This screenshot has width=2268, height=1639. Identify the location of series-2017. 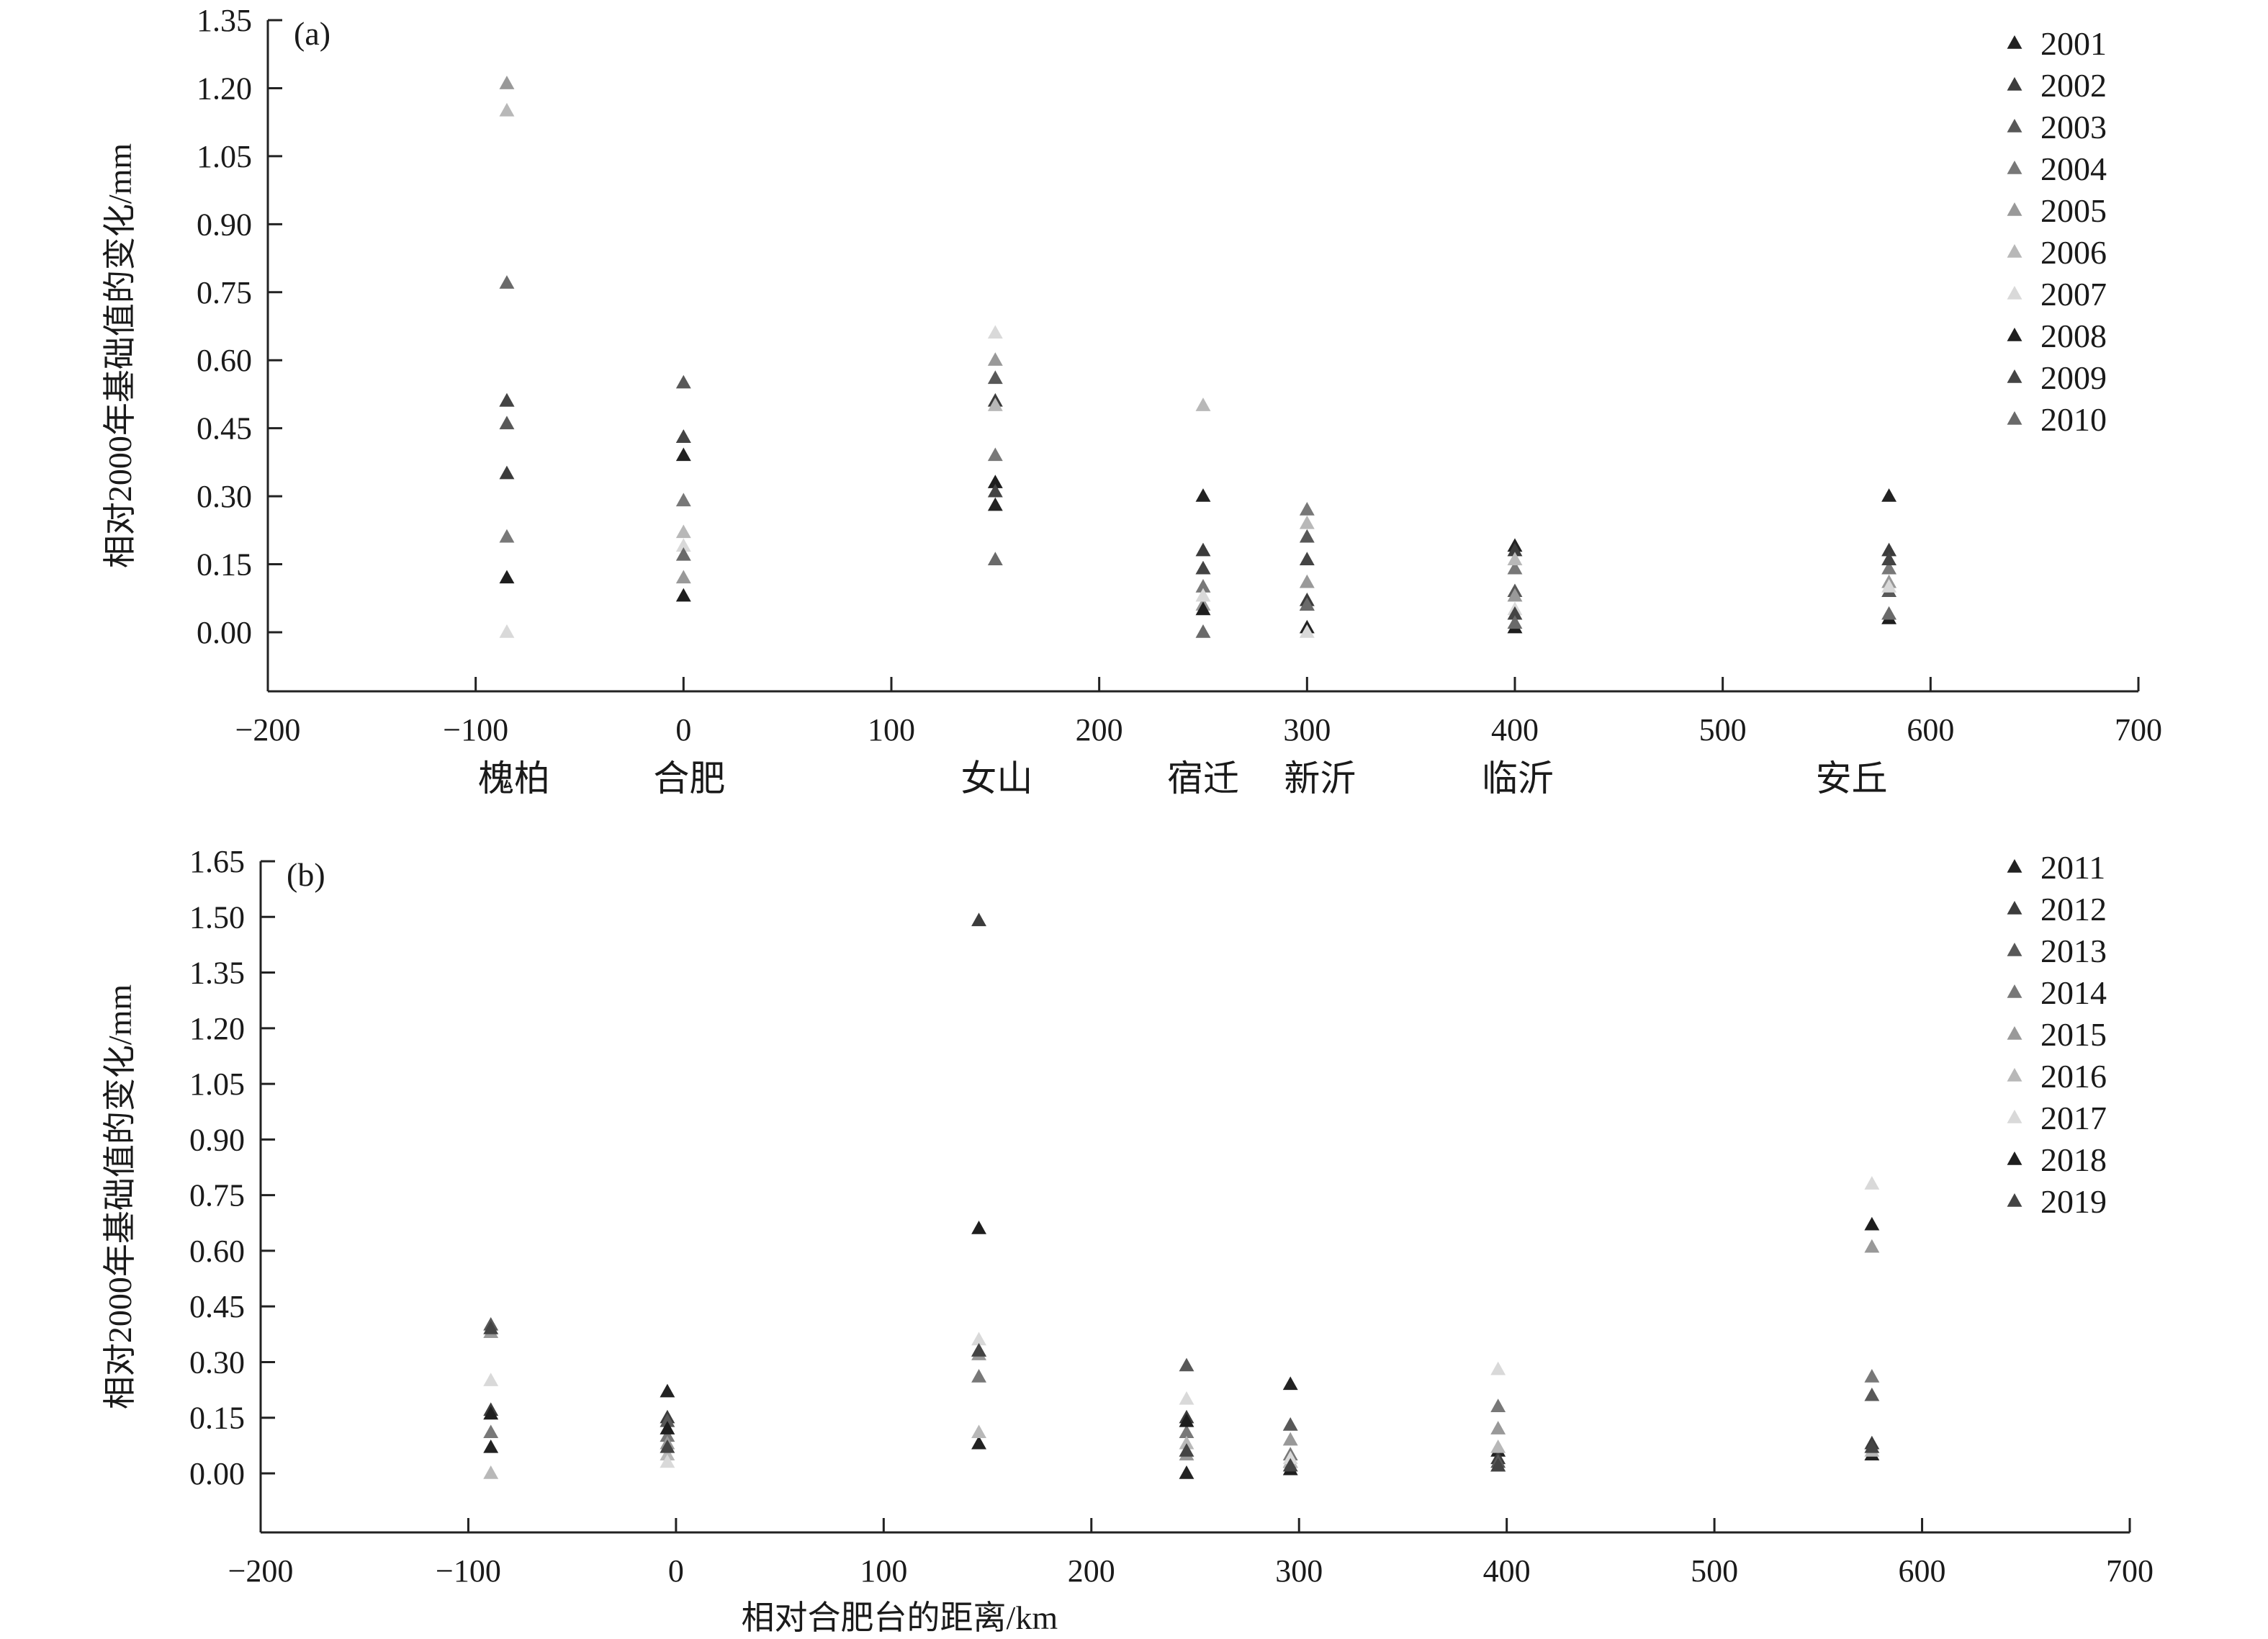
(1181, 1322).